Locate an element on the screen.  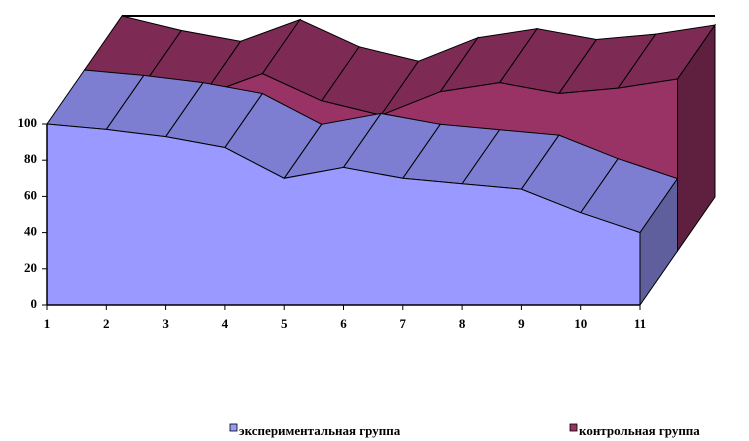
x-tick-label: 4 is located at coordinates (225, 323).